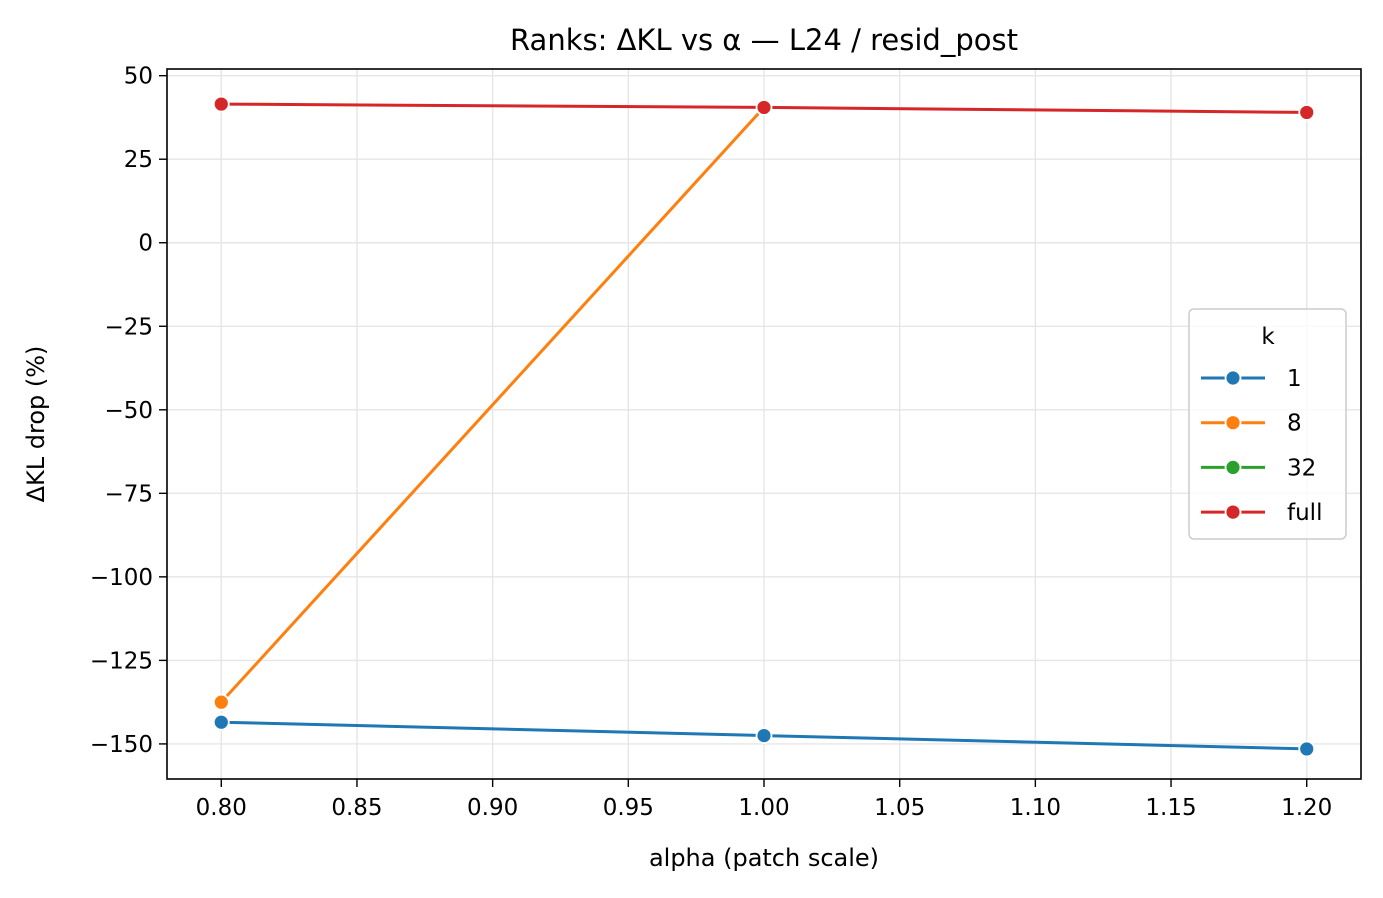 The height and width of the screenshot is (898, 1383). I want to click on series-full, so click(764, 108).